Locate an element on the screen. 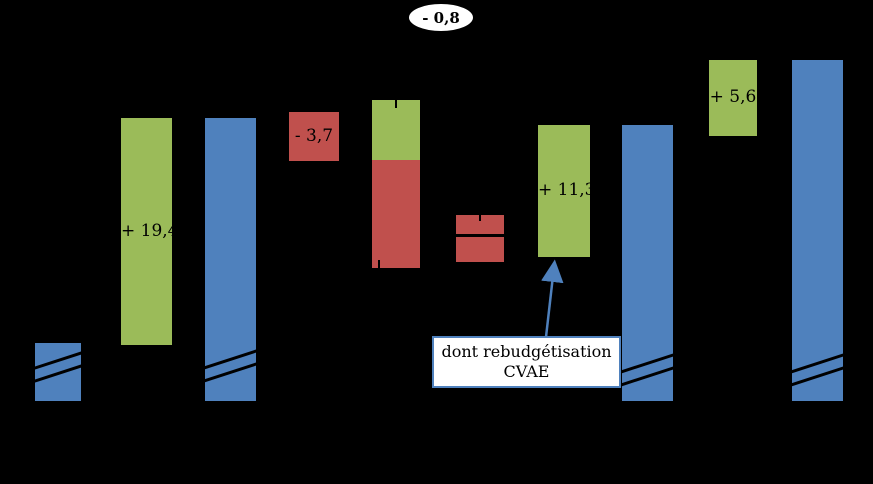 Image resolution: width=873 pixels, height=484 pixels. callout-text-line1: dont rebudgétisation is located at coordinates (526, 351).